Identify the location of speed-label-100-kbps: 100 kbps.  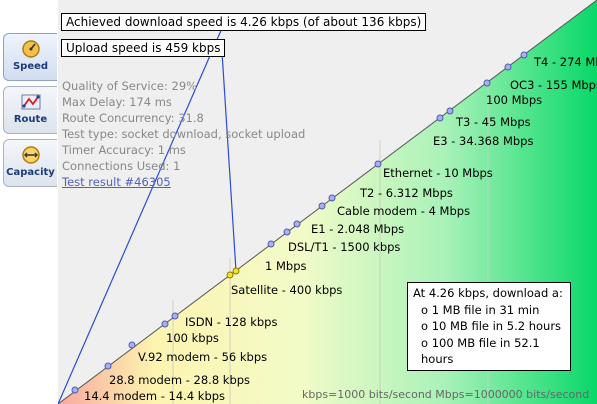
(192, 338).